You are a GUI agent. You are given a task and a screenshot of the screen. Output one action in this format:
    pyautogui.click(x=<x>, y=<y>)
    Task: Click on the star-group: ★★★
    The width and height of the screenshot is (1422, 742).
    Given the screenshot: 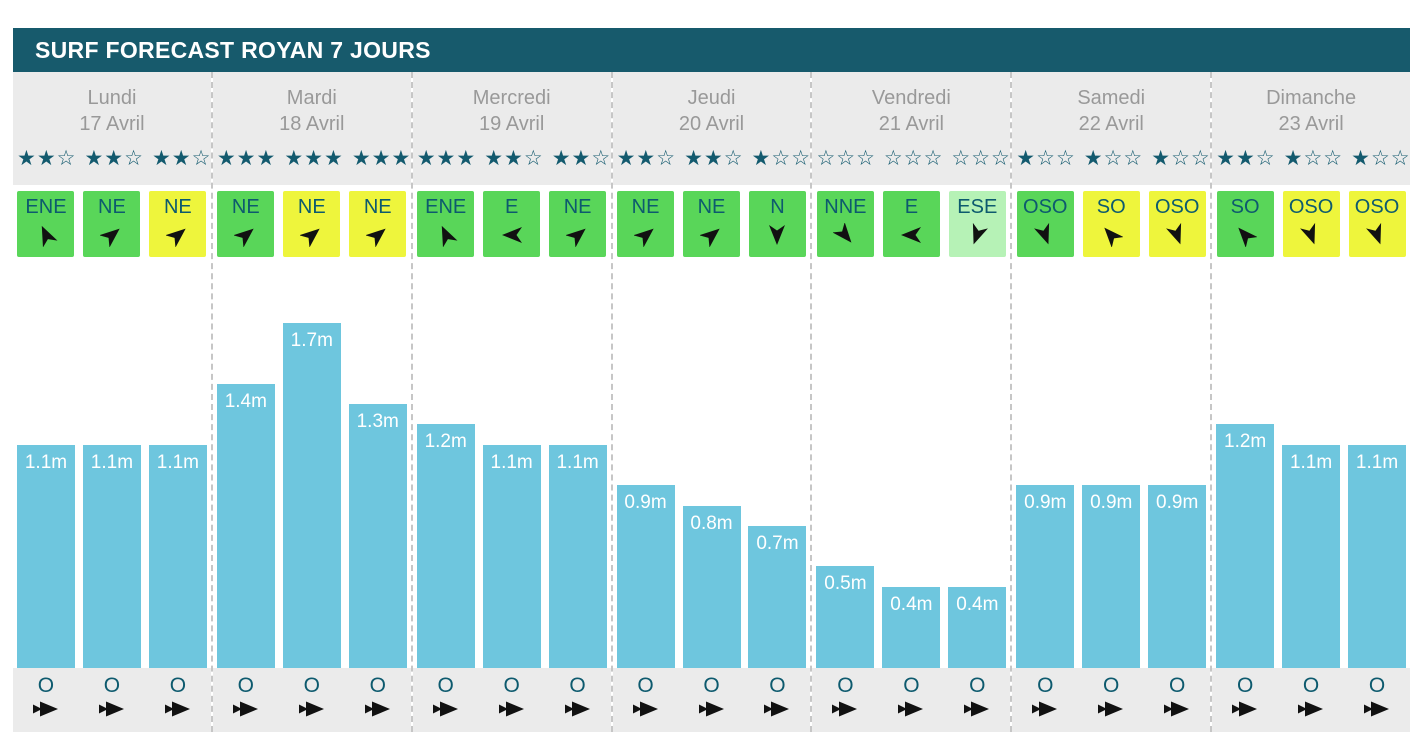 What is the action you would take?
    pyautogui.click(x=314, y=158)
    